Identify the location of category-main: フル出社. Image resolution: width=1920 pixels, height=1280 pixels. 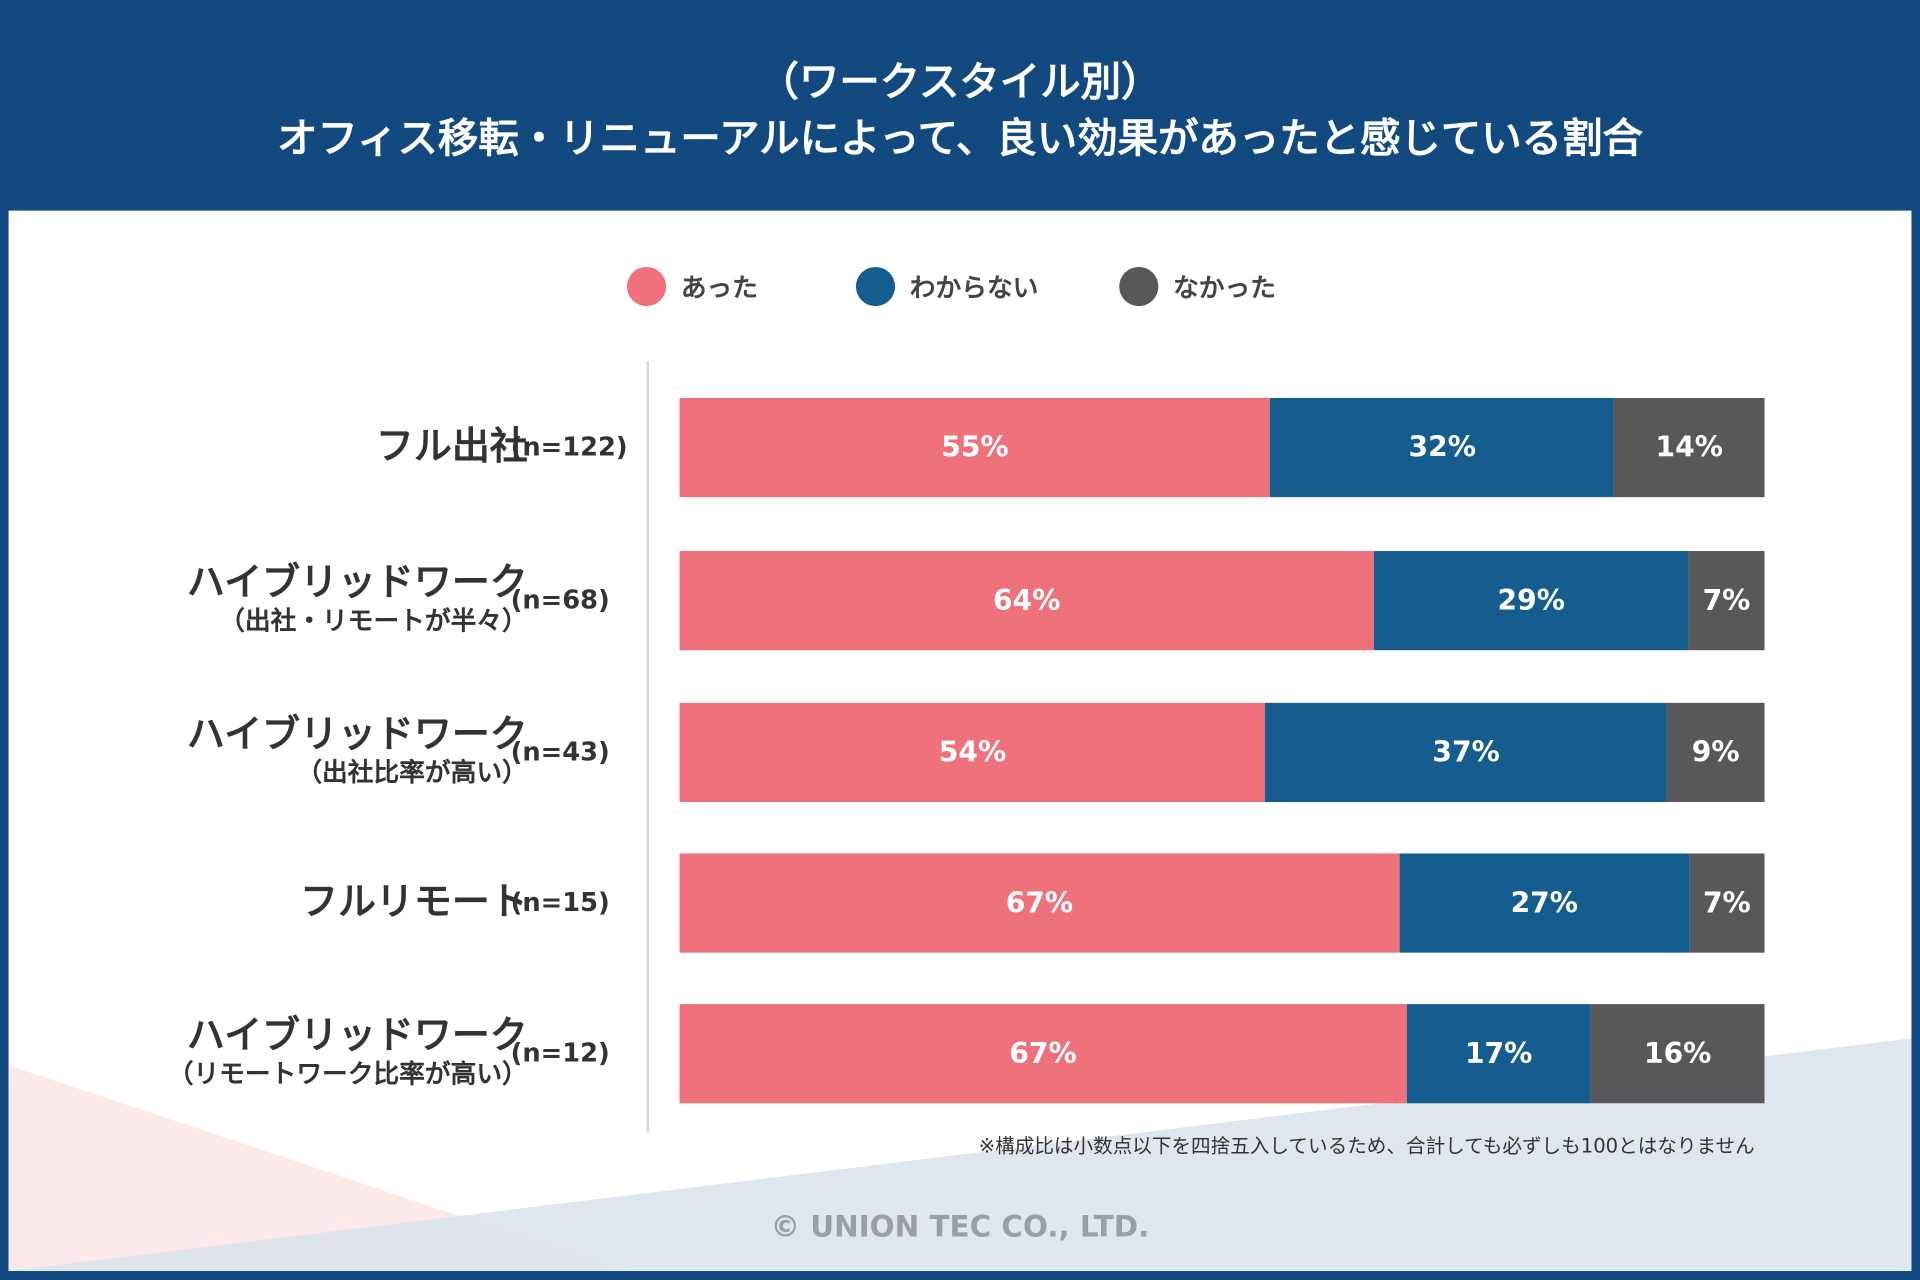
(451, 446).